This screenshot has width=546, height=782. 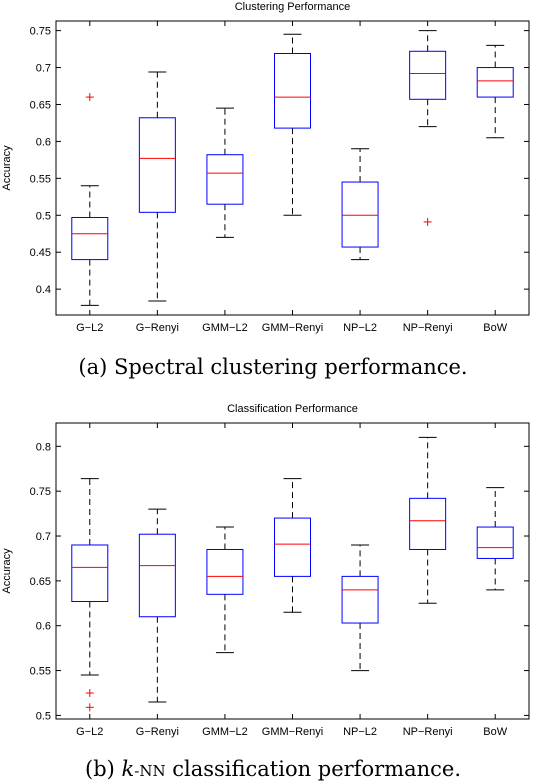 I want to click on chart-title: Classification Performance, so click(x=292, y=409).